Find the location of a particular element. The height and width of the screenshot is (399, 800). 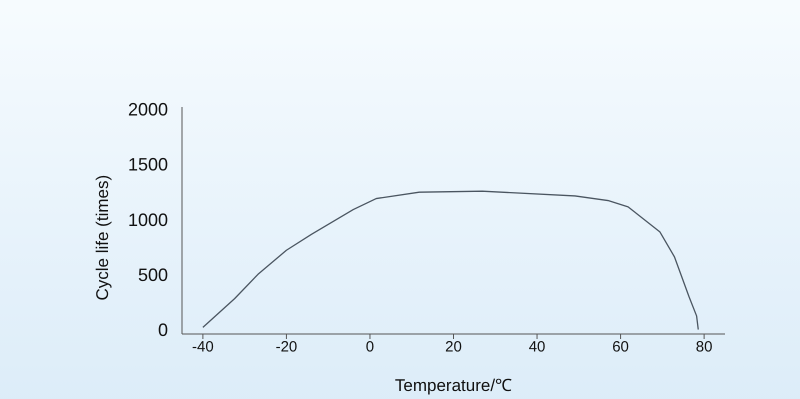

x-tick-label: -20 is located at coordinates (287, 347).